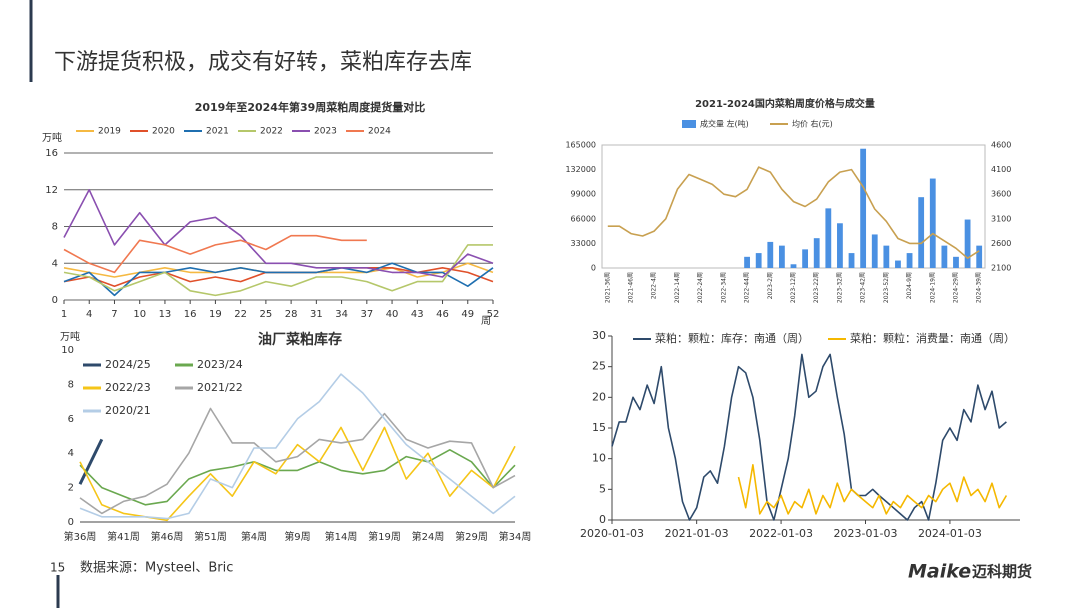 The width and height of the screenshot is (1080, 608). I want to click on x-axis-label: 周, so click(486, 321).